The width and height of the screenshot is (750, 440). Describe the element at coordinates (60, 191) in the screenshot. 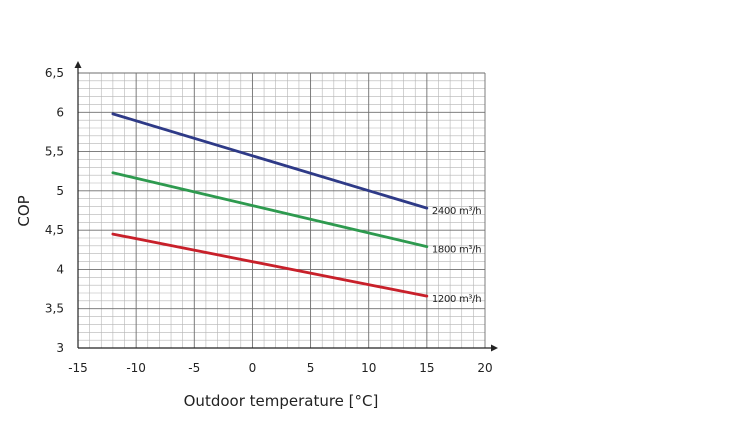

I see `y-tick-label: 5` at that location.